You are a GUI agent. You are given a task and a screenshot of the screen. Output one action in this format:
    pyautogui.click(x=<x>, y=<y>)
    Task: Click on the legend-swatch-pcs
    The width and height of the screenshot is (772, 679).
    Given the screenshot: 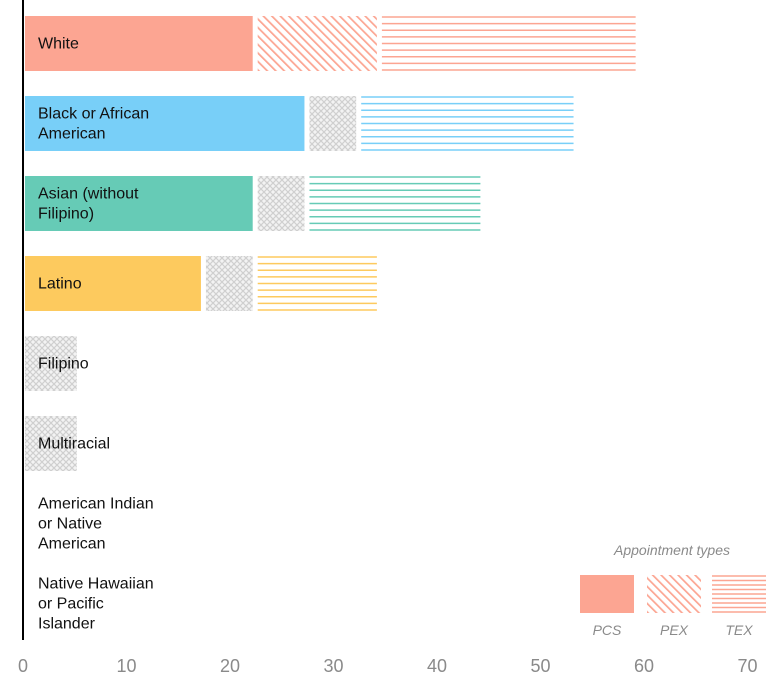 What is the action you would take?
    pyautogui.click(x=607, y=594)
    